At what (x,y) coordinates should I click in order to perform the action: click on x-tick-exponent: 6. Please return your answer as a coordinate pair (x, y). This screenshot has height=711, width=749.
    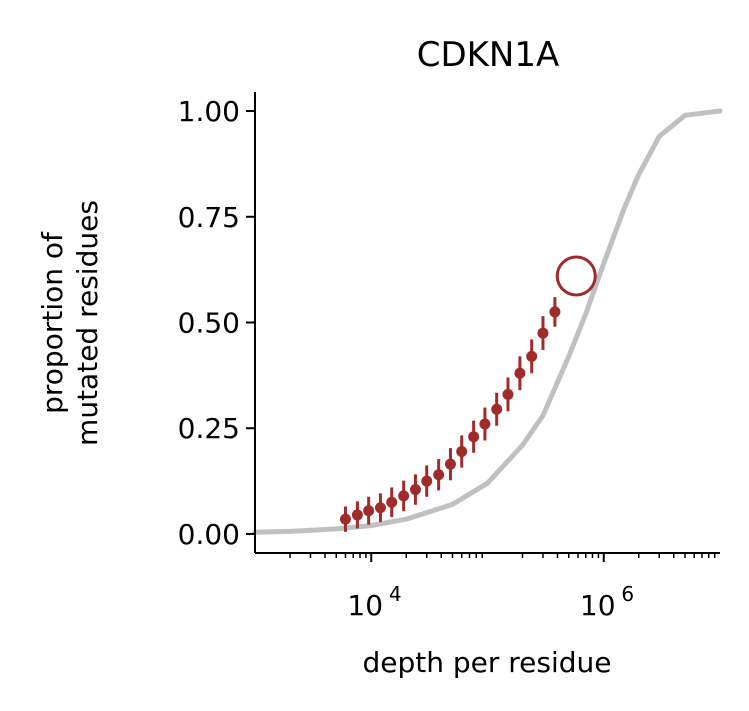
    Looking at the image, I should click on (627, 594).